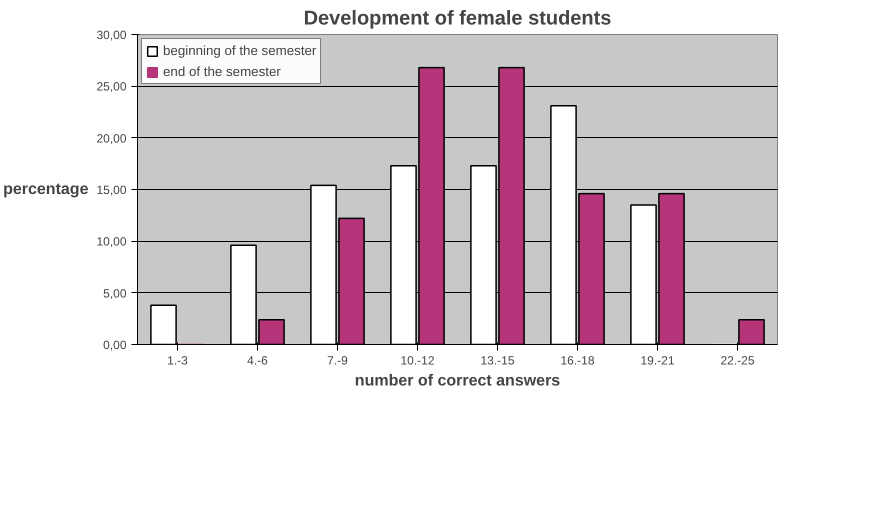  I want to click on y-axis-title: percentage, so click(46, 189).